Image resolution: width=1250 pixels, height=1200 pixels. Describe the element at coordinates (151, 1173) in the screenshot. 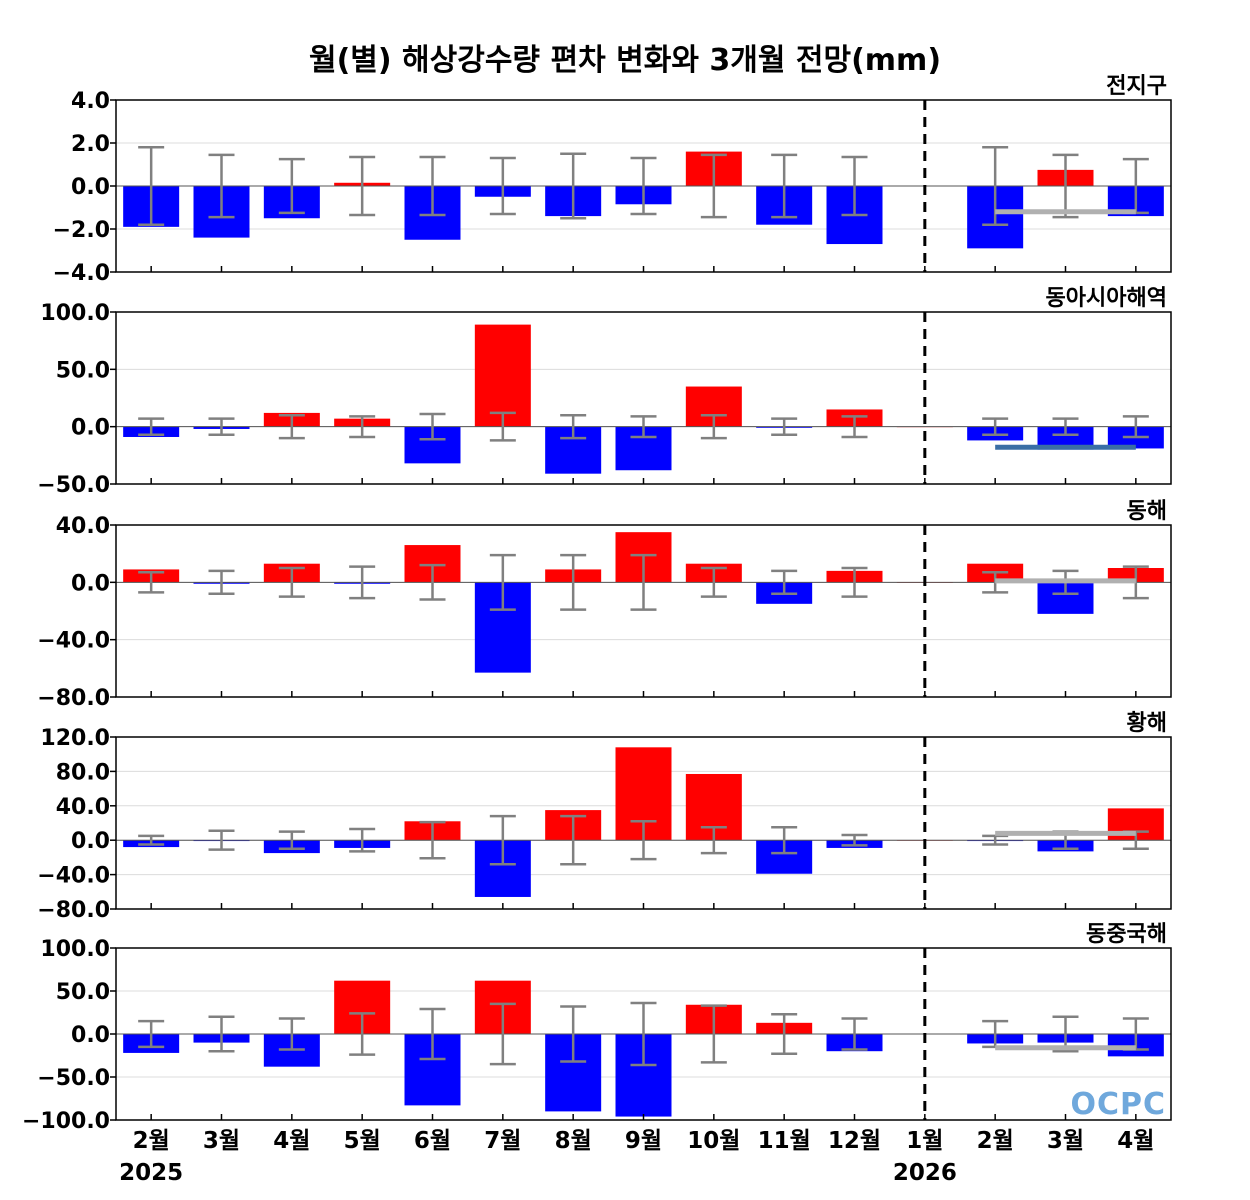

I see `year-label: 2025` at that location.